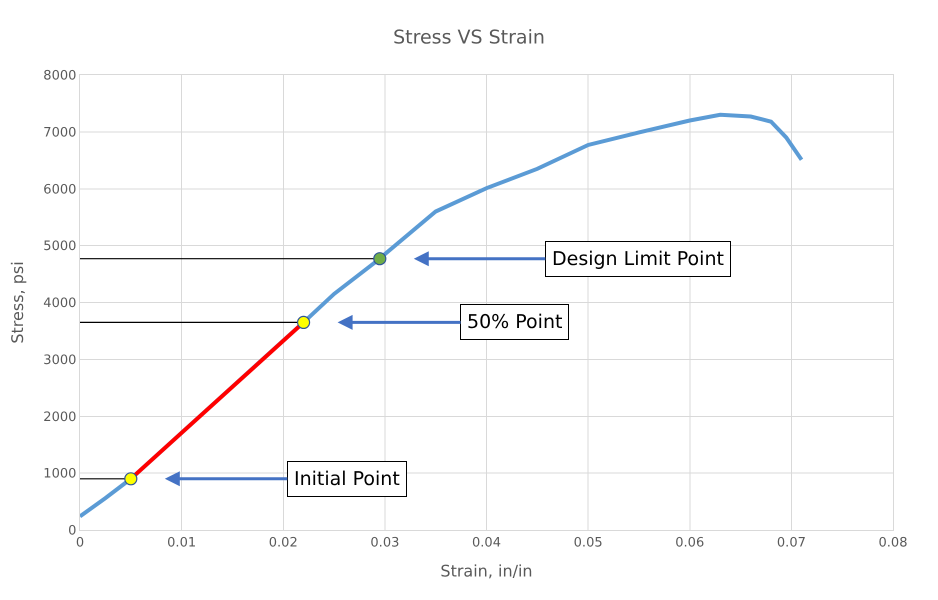  Describe the element at coordinates (588, 543) in the screenshot. I see `x-tick-label: 0.05` at that location.